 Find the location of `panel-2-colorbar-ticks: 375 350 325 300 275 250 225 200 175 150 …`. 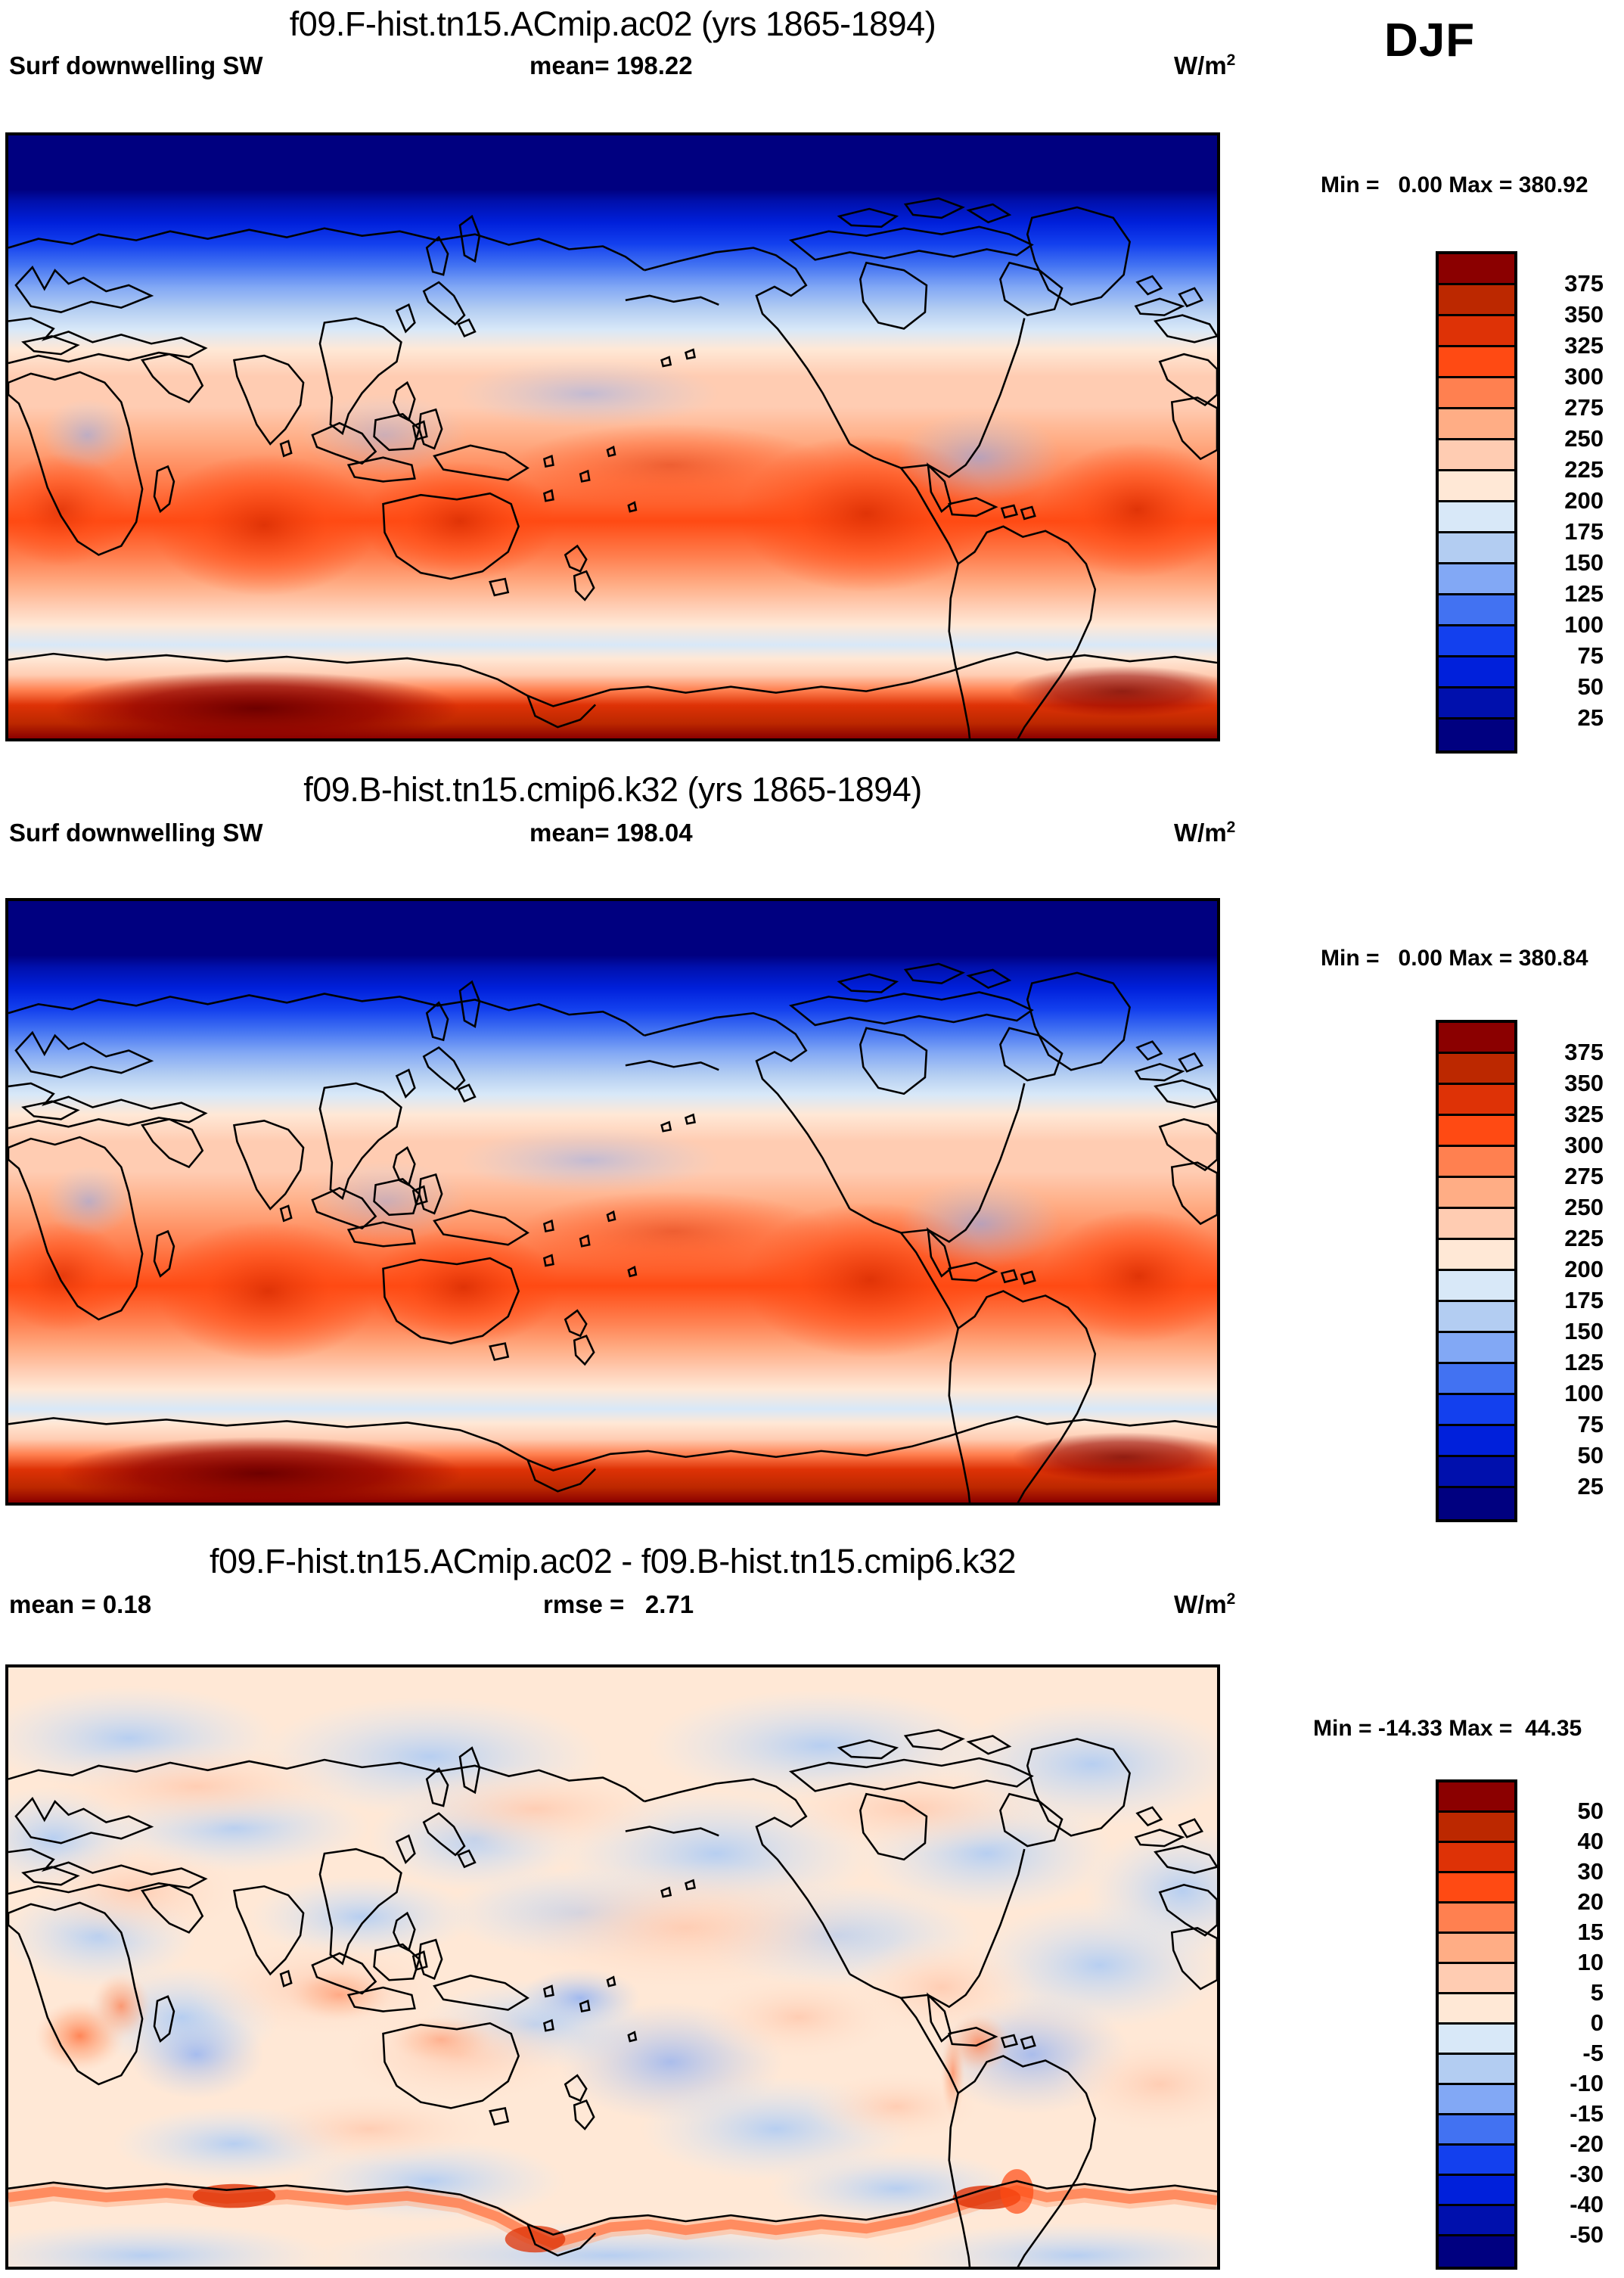

panel-2-colorbar-ticks: 375 350 325 300 275 250 225 200 175 150 … is located at coordinates (1562, 1268).